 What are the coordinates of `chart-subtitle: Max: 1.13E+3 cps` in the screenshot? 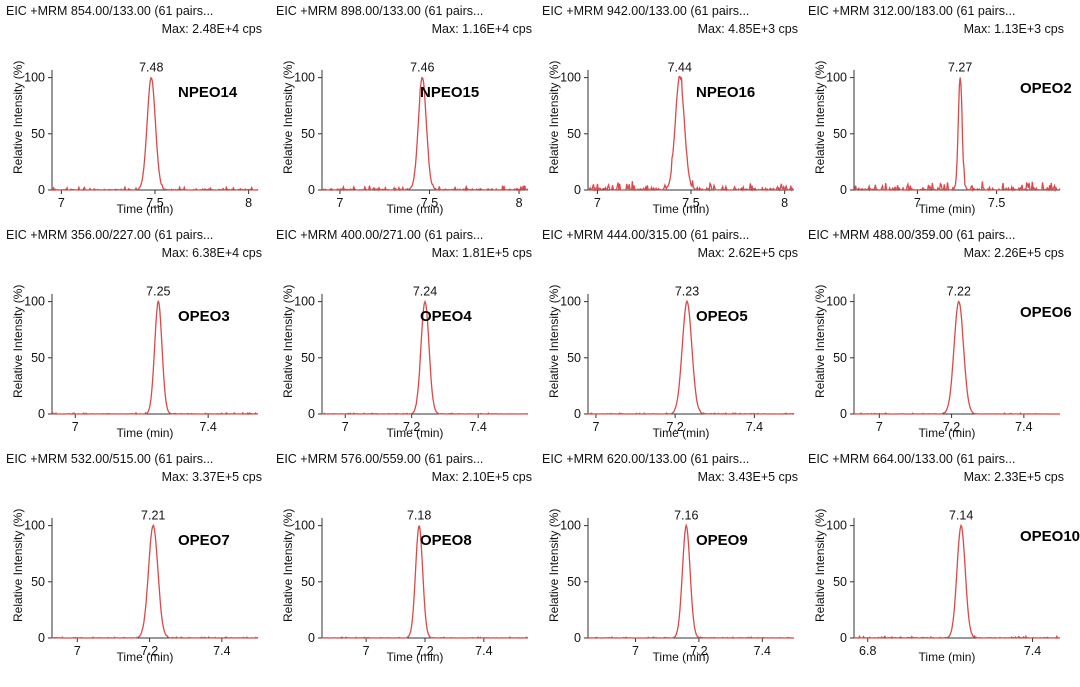 It's located at (1013, 29).